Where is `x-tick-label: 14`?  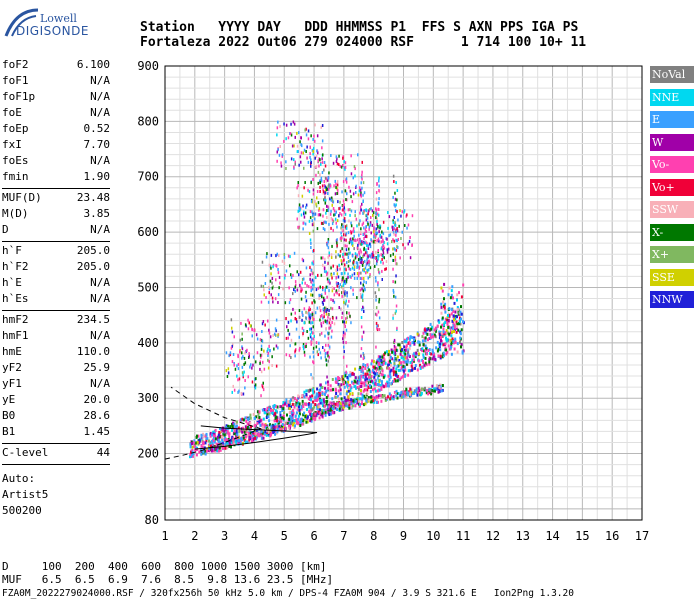 x-tick-label: 14 is located at coordinates (552, 536).